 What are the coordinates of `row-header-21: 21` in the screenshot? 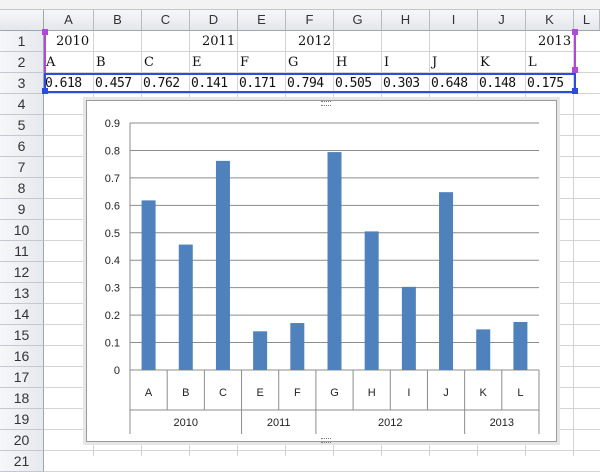 It's located at (22, 461).